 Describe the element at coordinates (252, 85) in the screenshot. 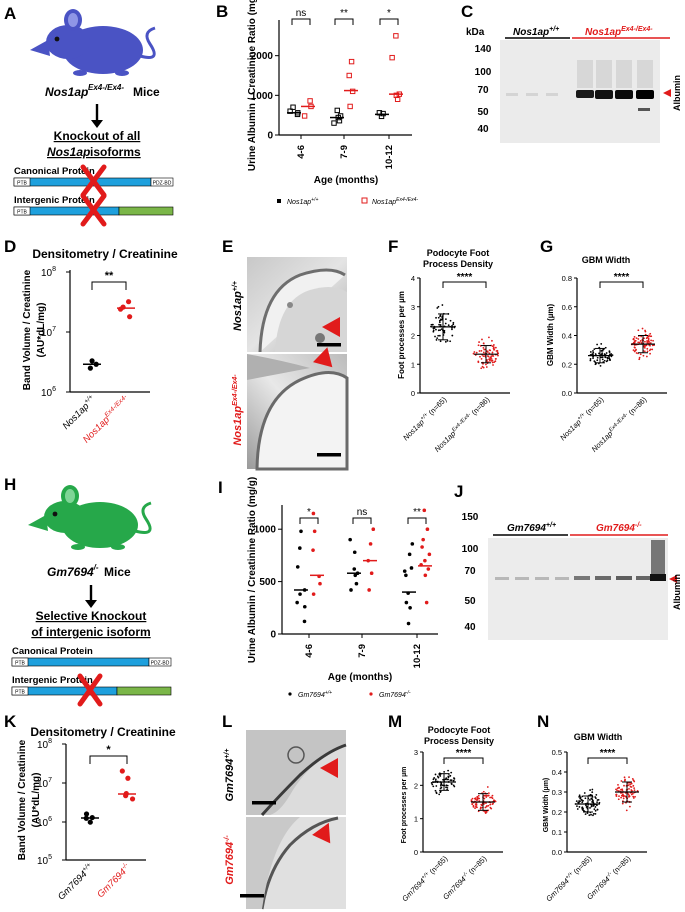

I see `chart-b-ylabel-text: Urine Albumin / Creatinine Ratio (mg/g)` at that location.